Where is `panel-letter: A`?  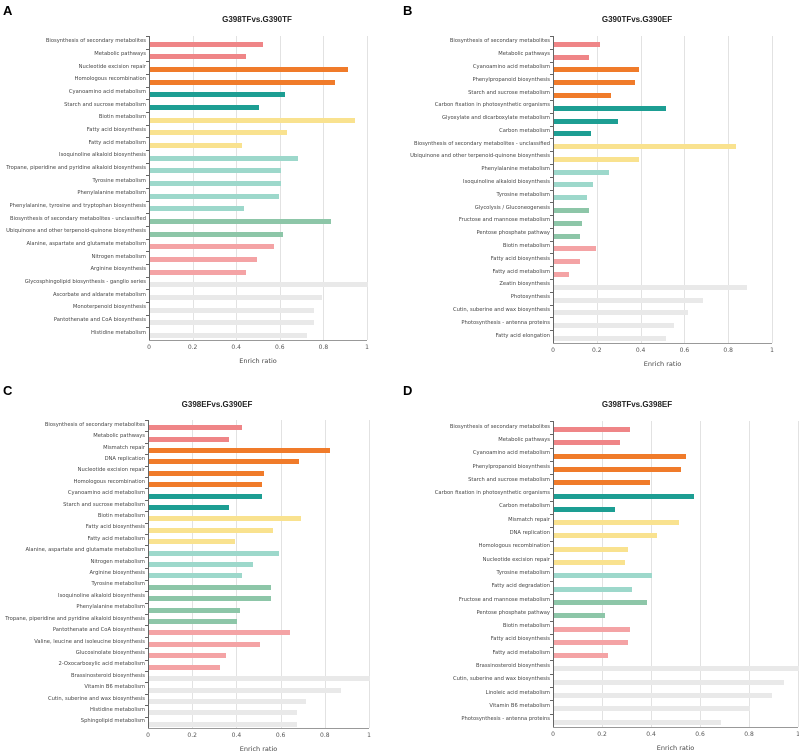
panel-letter: A is located at coordinates (8, 10).